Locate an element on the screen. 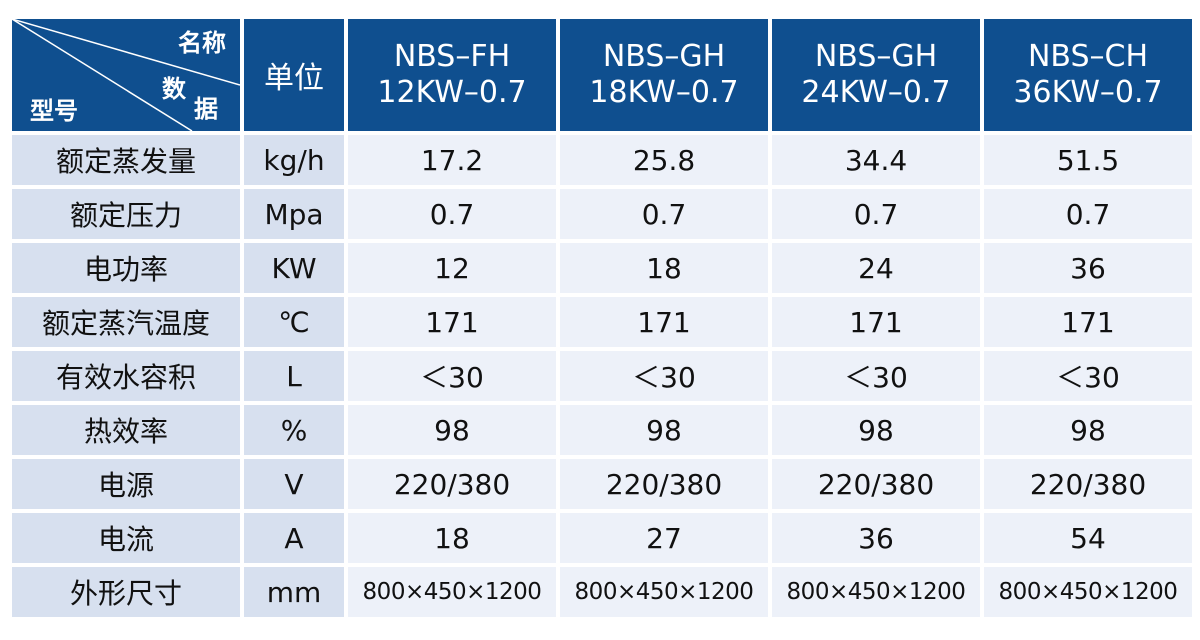 This screenshot has height=640, width=1200. value-cell: 17.2 is located at coordinates (452, 160).